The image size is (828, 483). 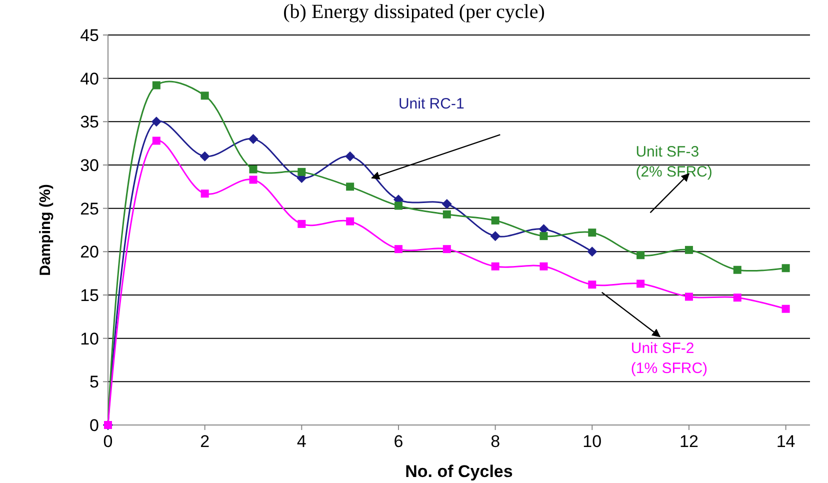 I want to click on x-axis-title: No. of Cycles, so click(x=459, y=471).